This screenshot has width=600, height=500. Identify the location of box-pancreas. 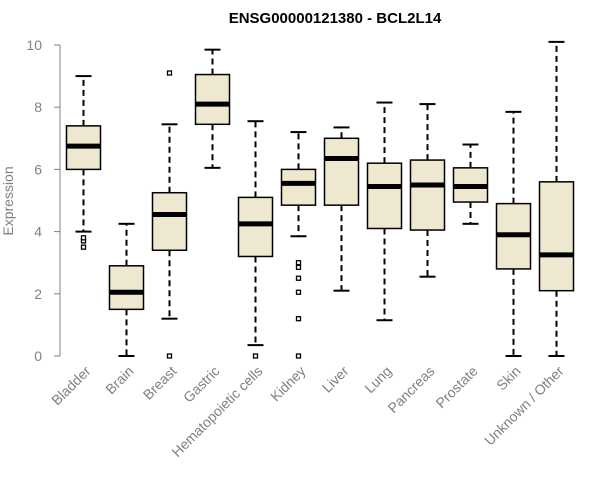
(427, 190).